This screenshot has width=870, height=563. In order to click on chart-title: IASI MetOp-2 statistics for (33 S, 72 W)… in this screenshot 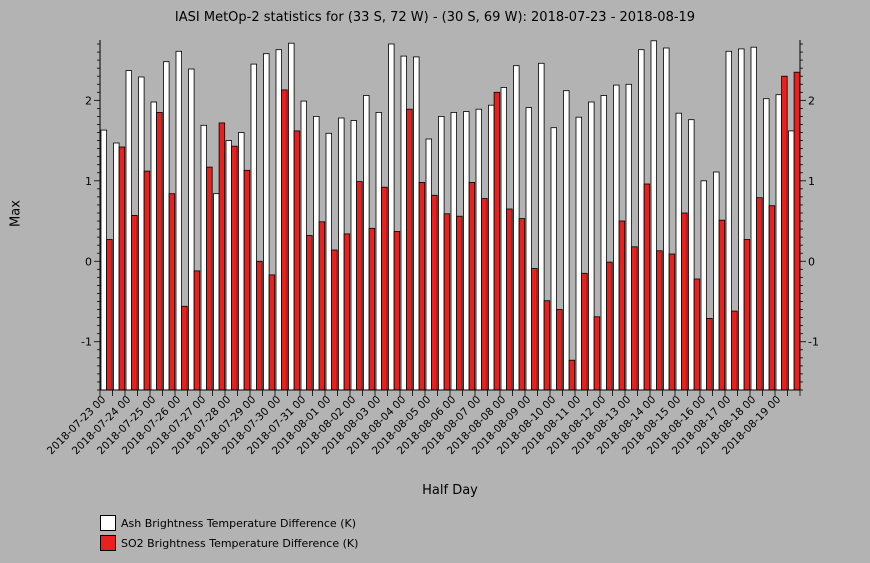, I will do `click(435, 17)`.